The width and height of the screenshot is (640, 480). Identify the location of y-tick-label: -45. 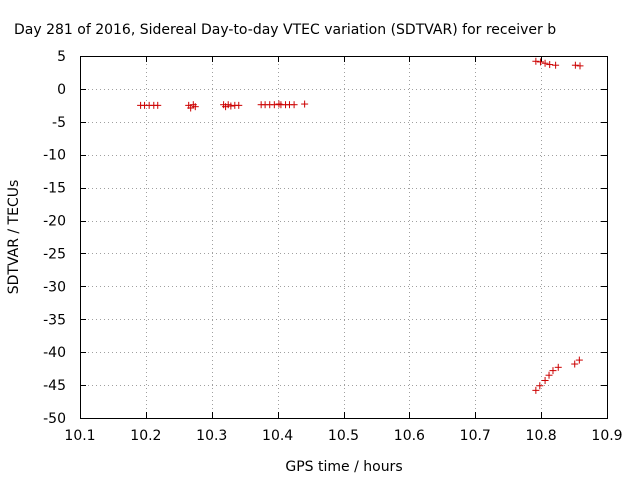
(54, 386).